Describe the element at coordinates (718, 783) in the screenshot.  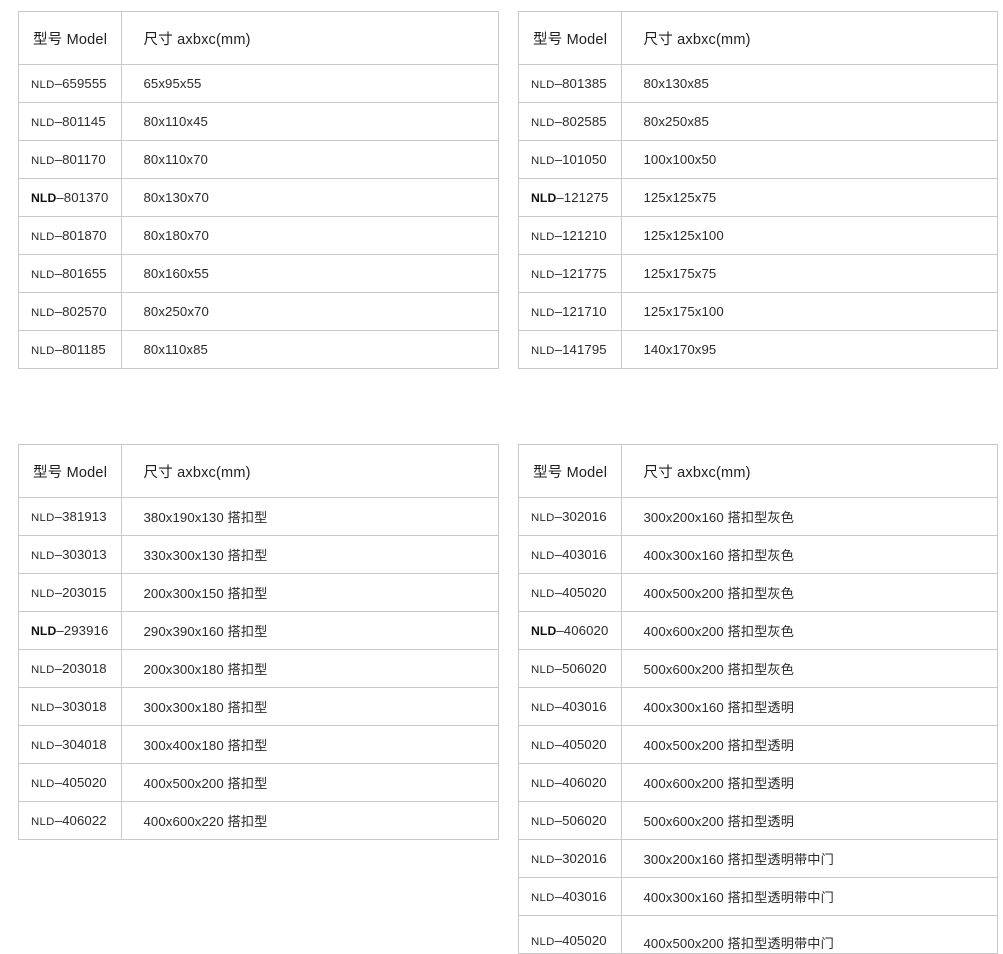
I see `size-text: 400x600x200 搭扣型透明` at that location.